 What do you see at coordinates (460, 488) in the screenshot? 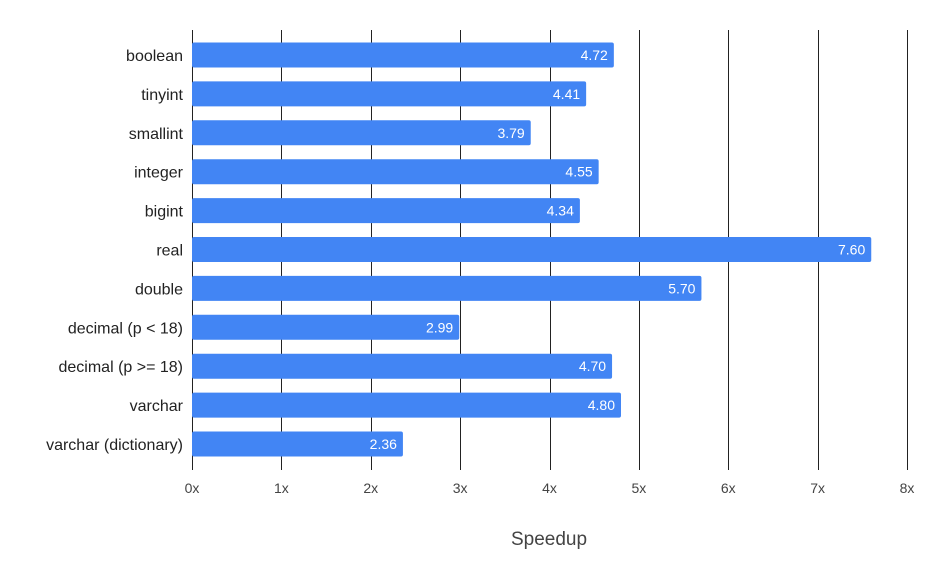
I see `x-tick-label: 3x` at bounding box center [460, 488].